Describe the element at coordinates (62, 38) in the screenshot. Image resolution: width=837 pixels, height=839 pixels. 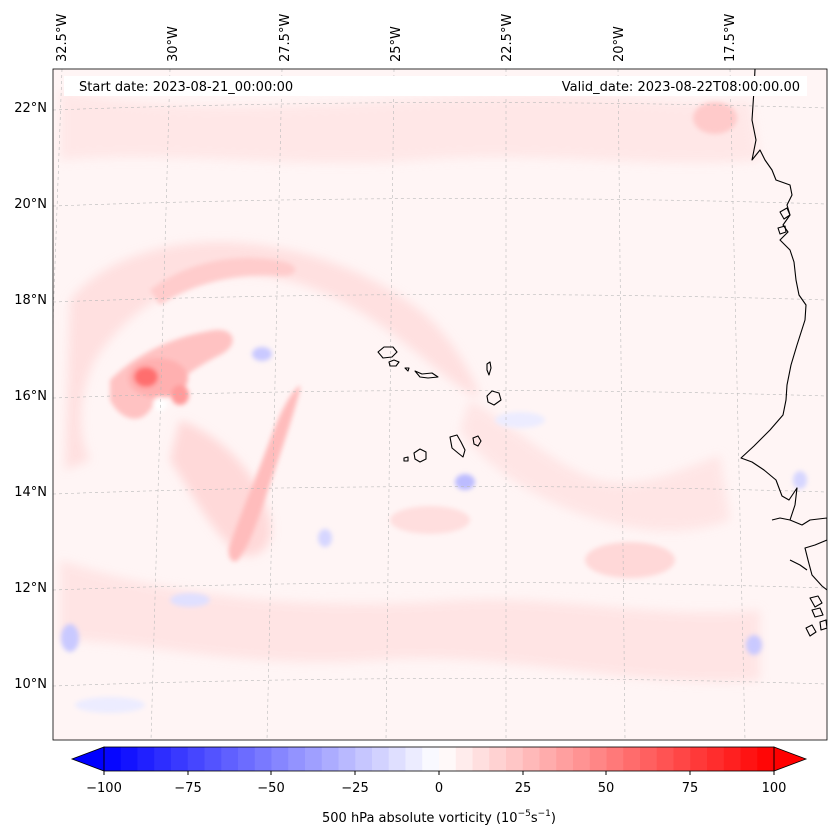
I see `longitude-label: 32.5°W` at that location.